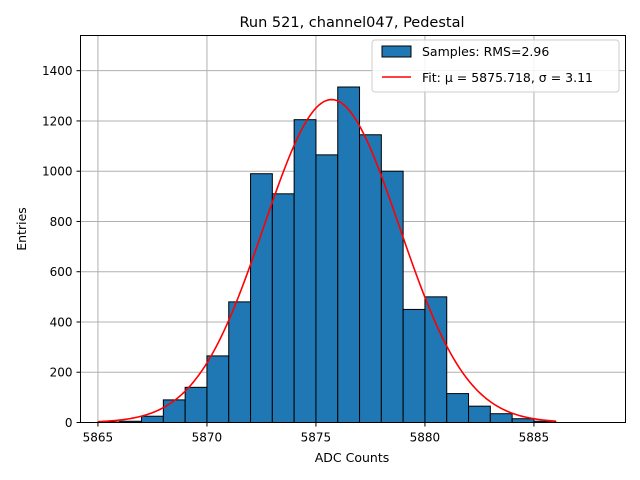 This screenshot has width=640, height=480. I want to click on x-axis-ticks: 5865 5870 5875 5880 5885, so click(316, 433).